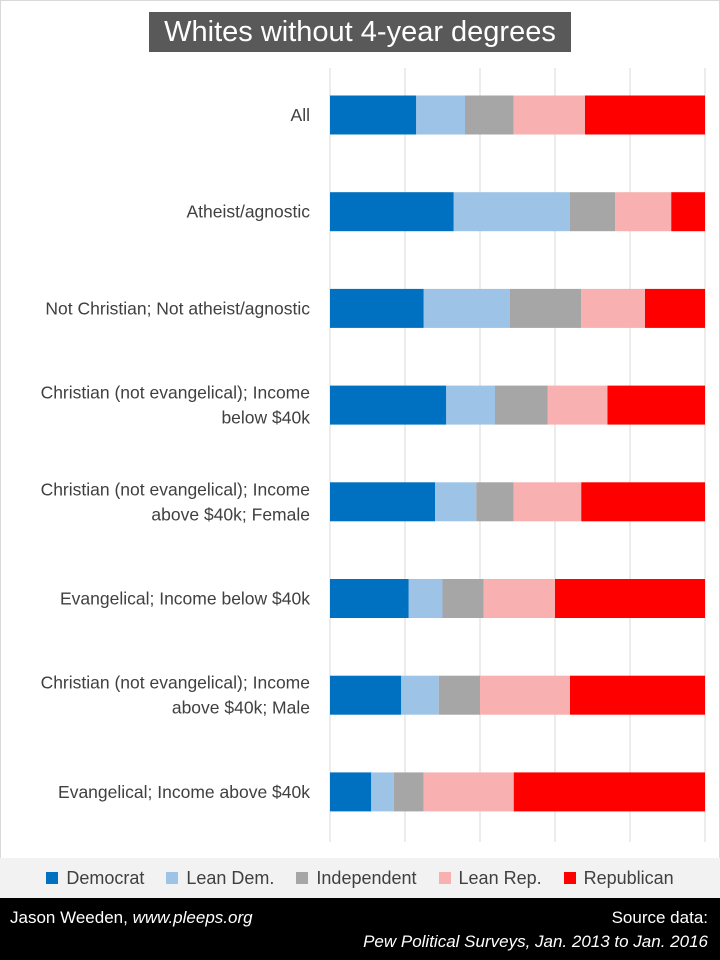 The image size is (720, 960). What do you see at coordinates (366, 877) in the screenshot?
I see `legend-label: Independent` at bounding box center [366, 877].